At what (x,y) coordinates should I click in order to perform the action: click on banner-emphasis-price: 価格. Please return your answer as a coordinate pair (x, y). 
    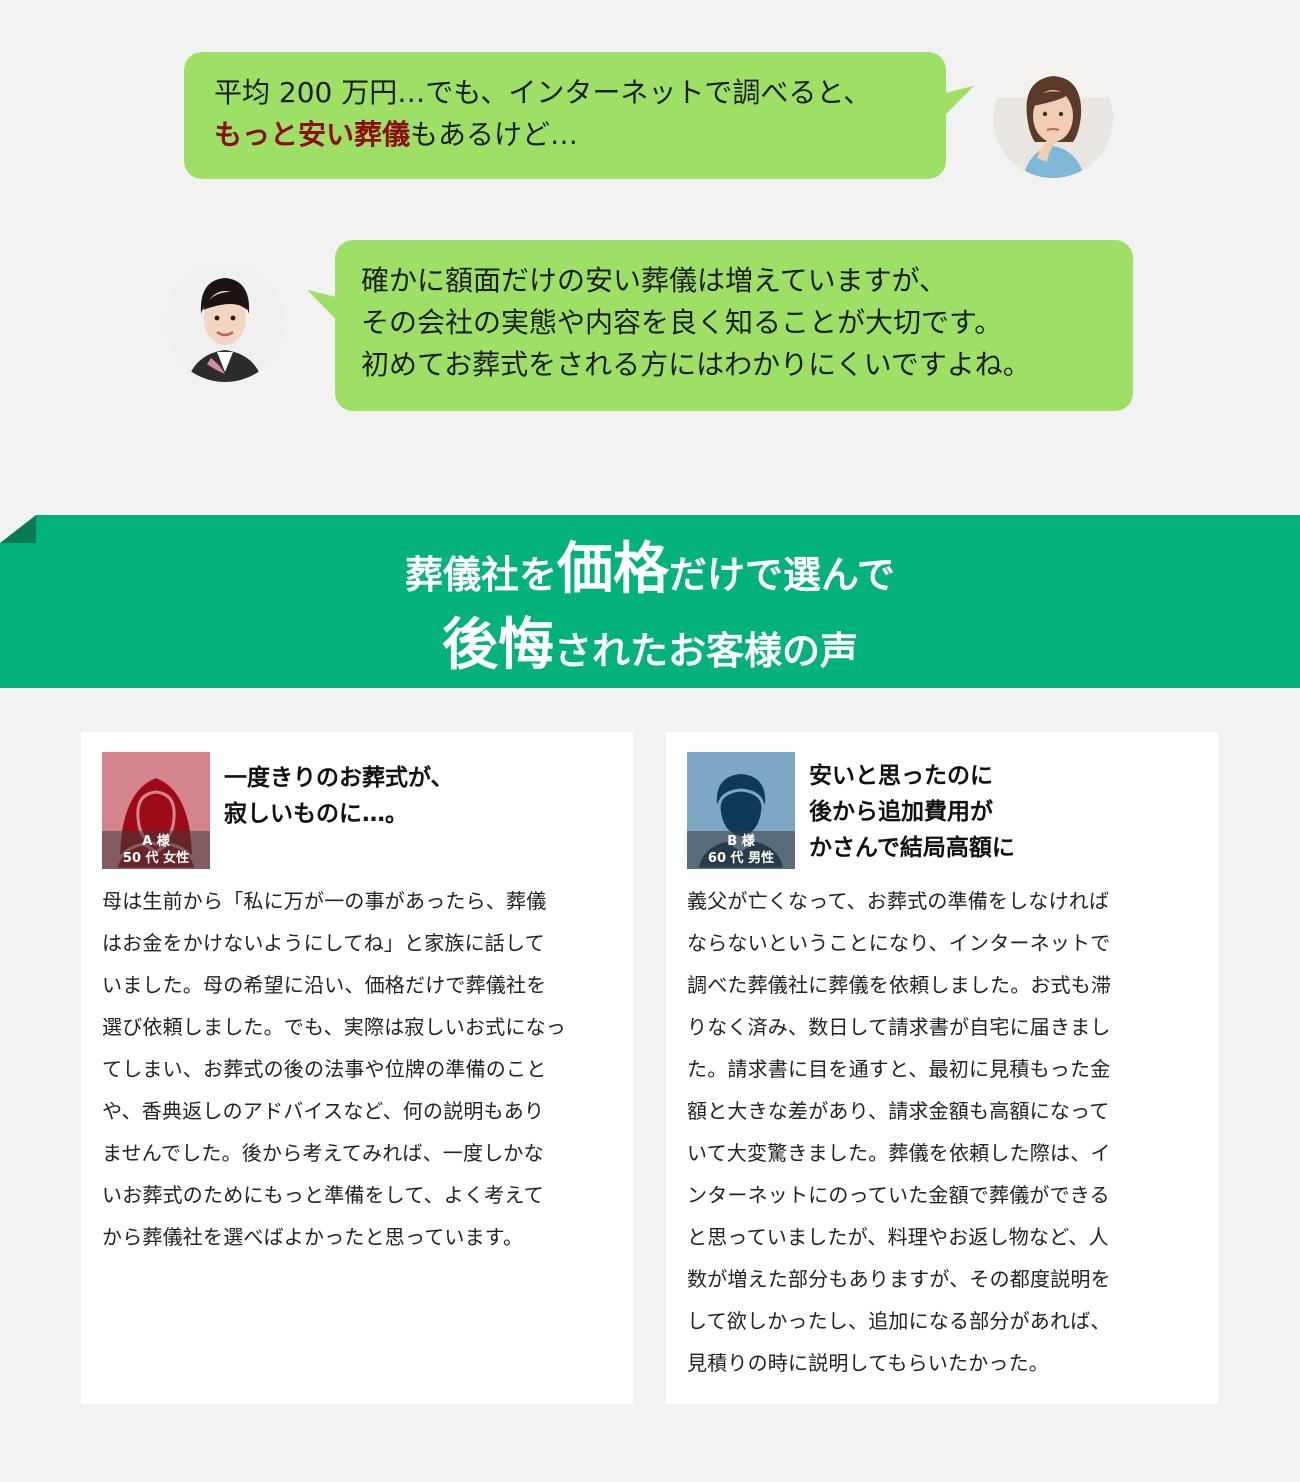
    Looking at the image, I should click on (612, 569).